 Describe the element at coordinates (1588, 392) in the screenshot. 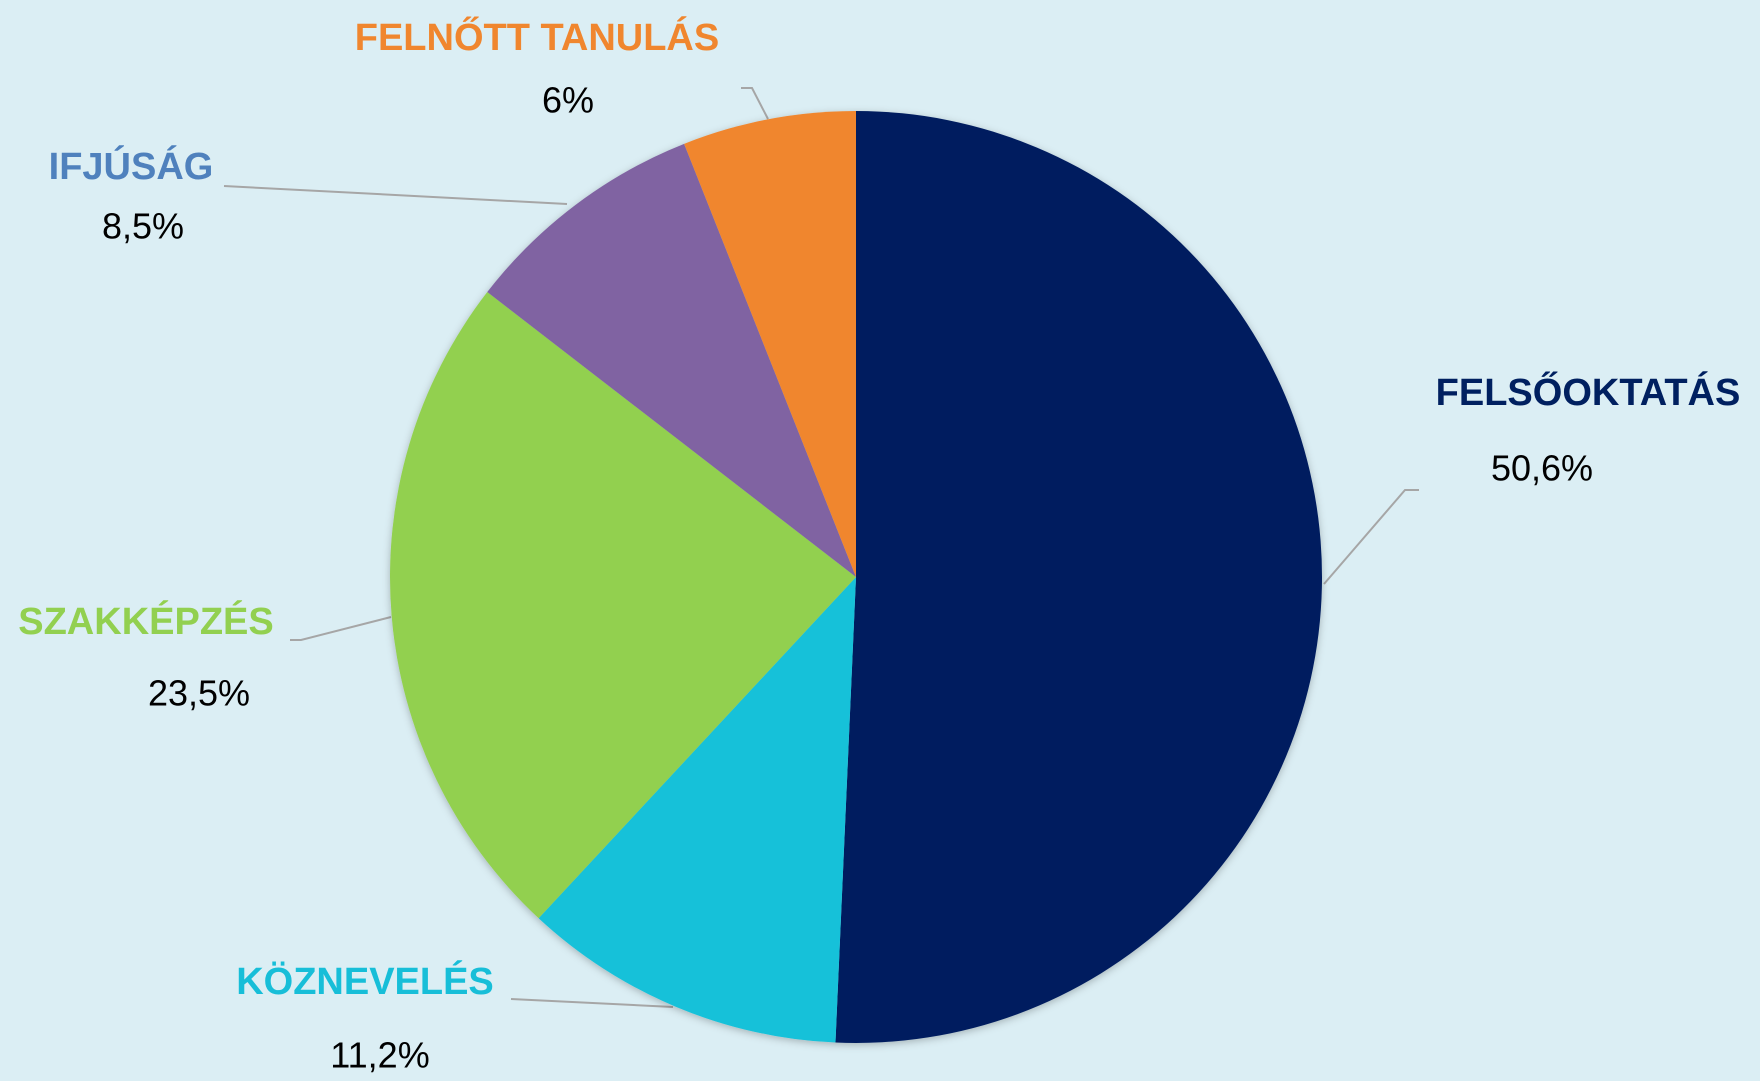

I see `category-label: FELSŐOKTATÁS` at that location.